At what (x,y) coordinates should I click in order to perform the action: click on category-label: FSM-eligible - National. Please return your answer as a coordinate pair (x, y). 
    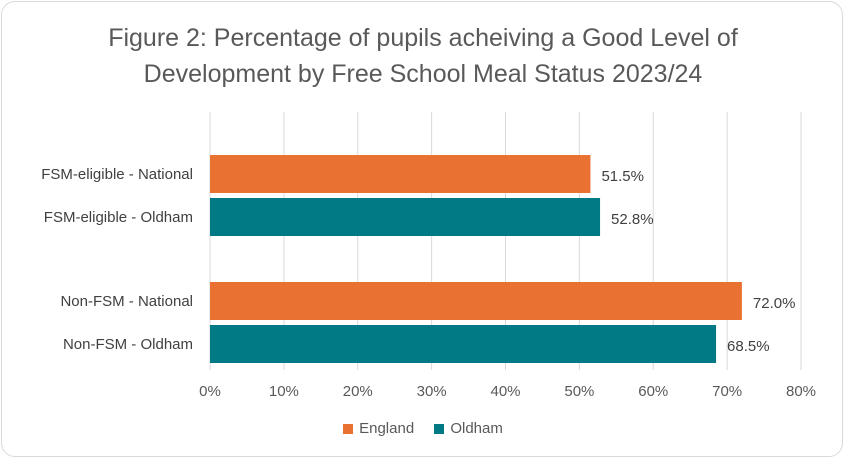
    Looking at the image, I should click on (117, 174).